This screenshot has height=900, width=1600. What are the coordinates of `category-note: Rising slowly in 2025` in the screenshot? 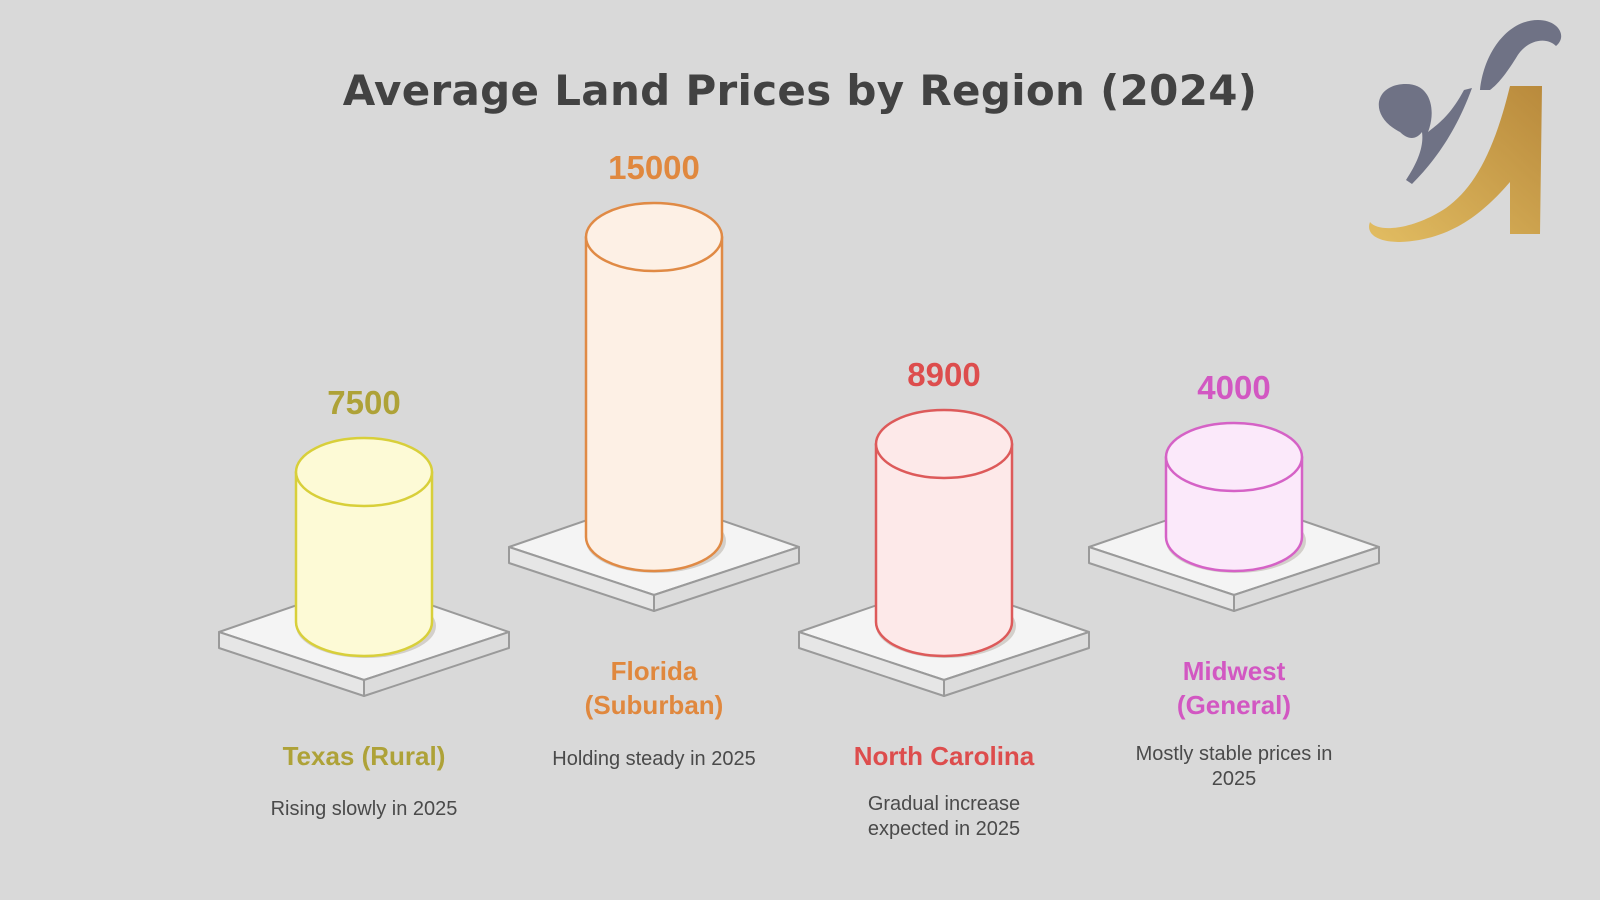 It's located at (364, 809).